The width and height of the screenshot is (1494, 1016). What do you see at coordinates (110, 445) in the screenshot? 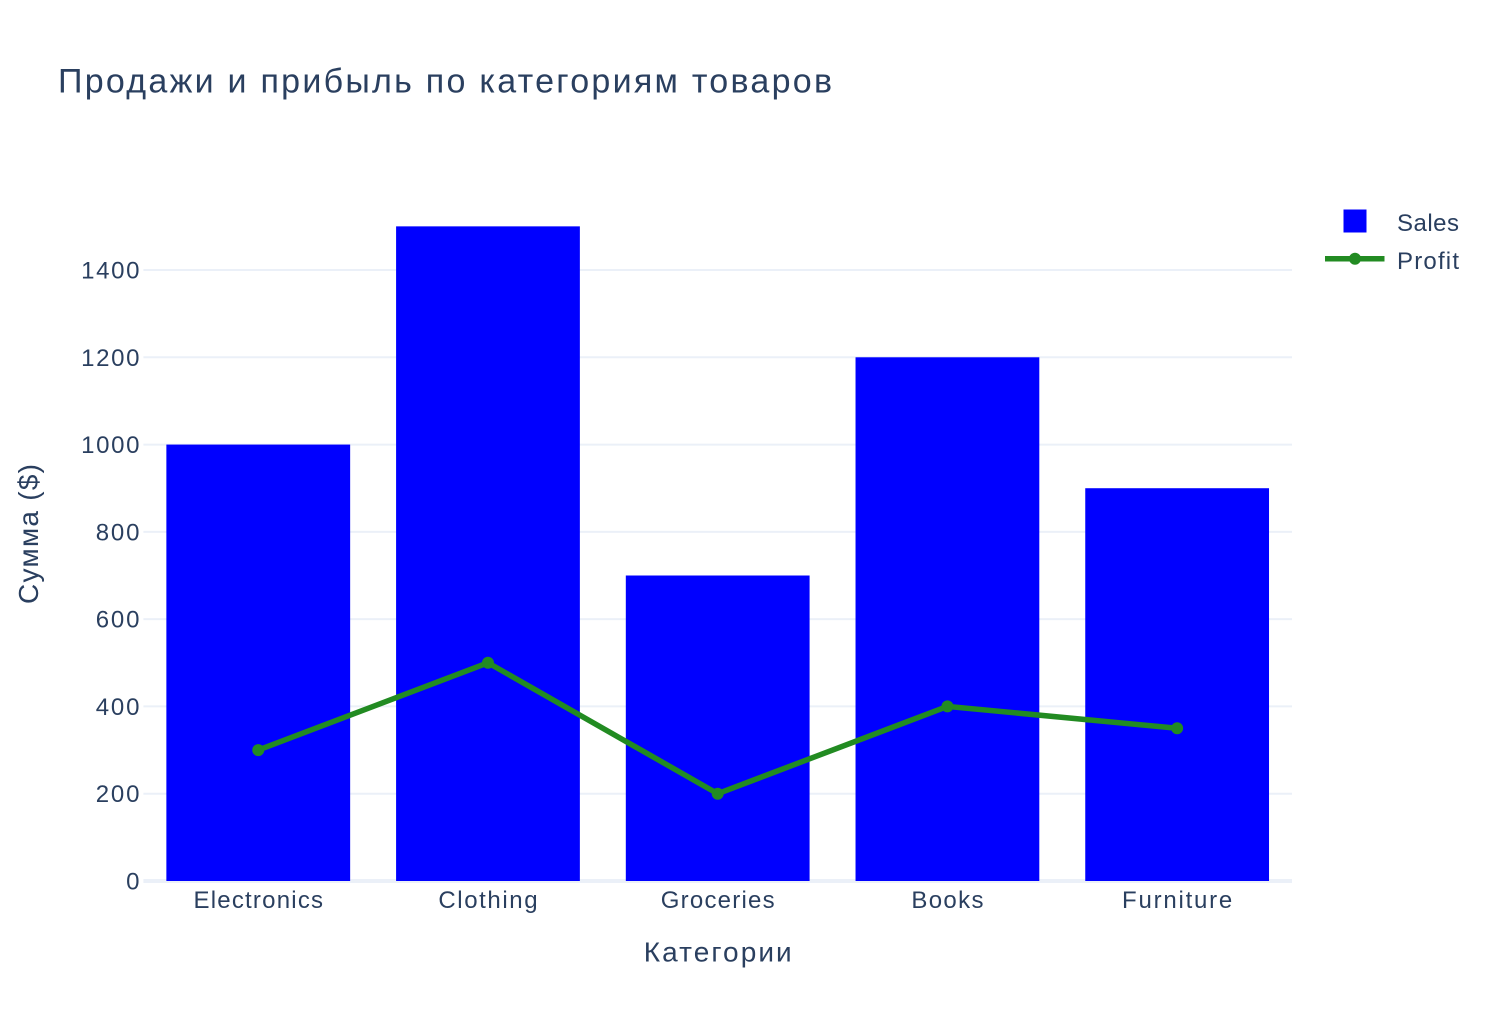
I see `svg-text: 1000` at bounding box center [110, 445].